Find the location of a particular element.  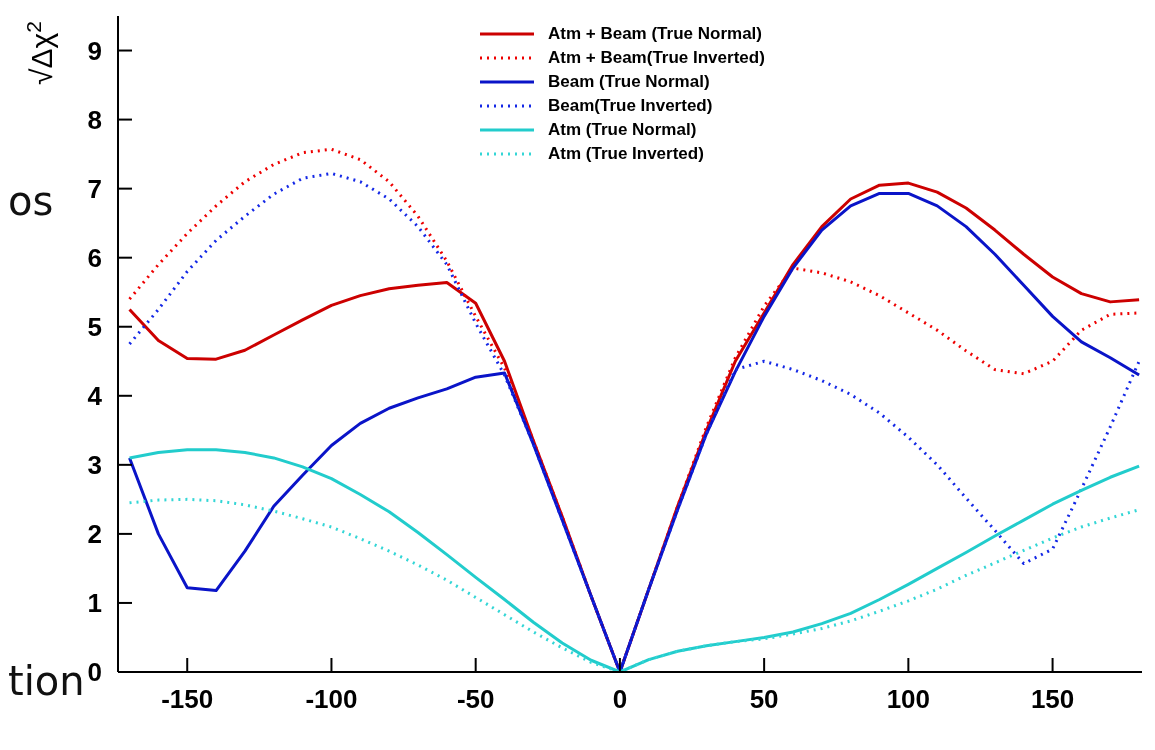

x-tick-label: 100 is located at coordinates (908, 699).